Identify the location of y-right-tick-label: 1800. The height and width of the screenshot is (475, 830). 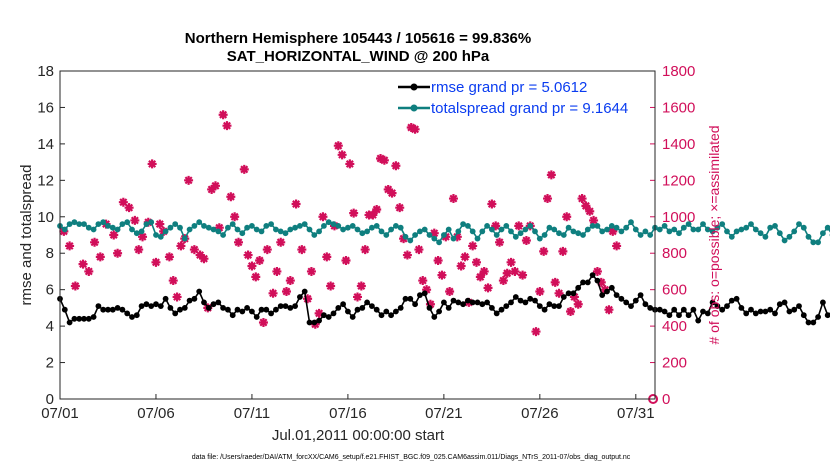
(678, 71).